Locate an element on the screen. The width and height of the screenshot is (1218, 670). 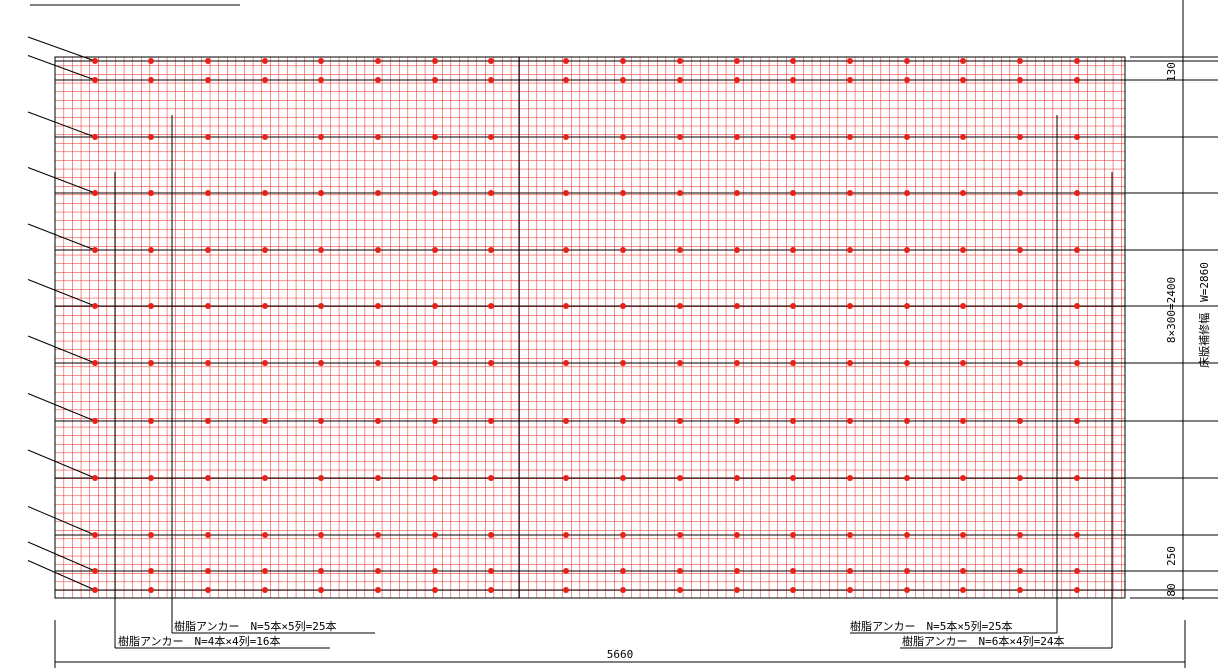
dimension: 8×300=2400 is located at coordinates (1171, 310).